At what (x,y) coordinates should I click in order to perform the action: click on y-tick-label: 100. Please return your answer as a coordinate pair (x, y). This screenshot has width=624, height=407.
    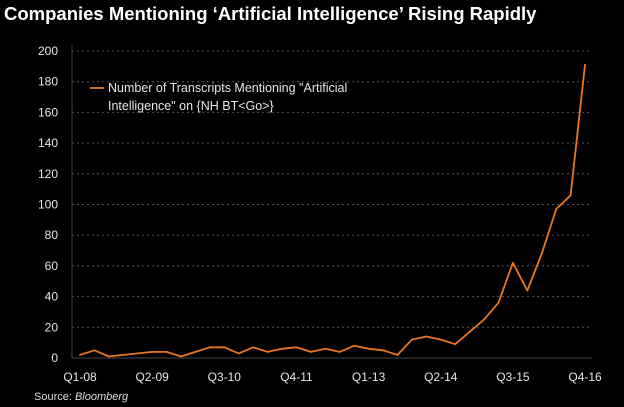
    Looking at the image, I should click on (48, 205).